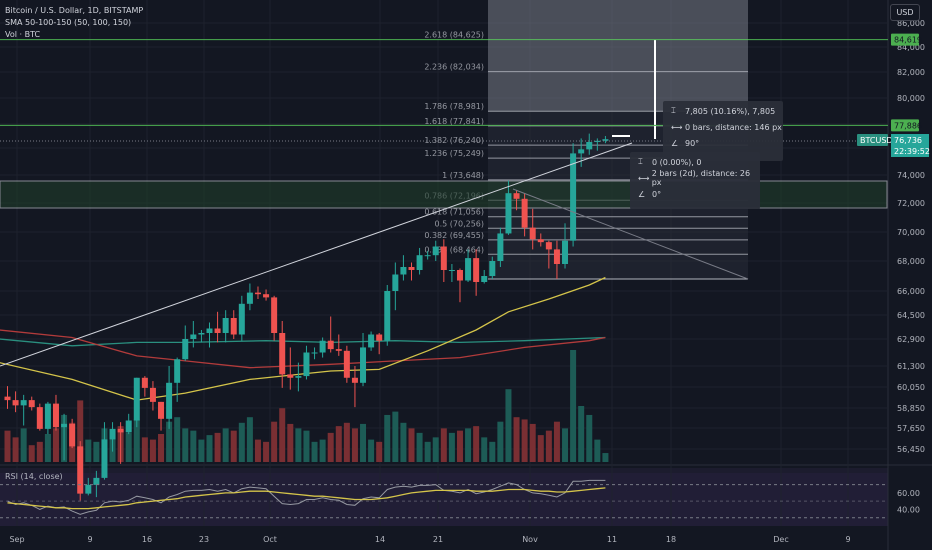 The height and width of the screenshot is (550, 932). Describe the element at coordinates (912, 151) in the screenshot. I see `bar-countdown: 22:39:52` at that location.